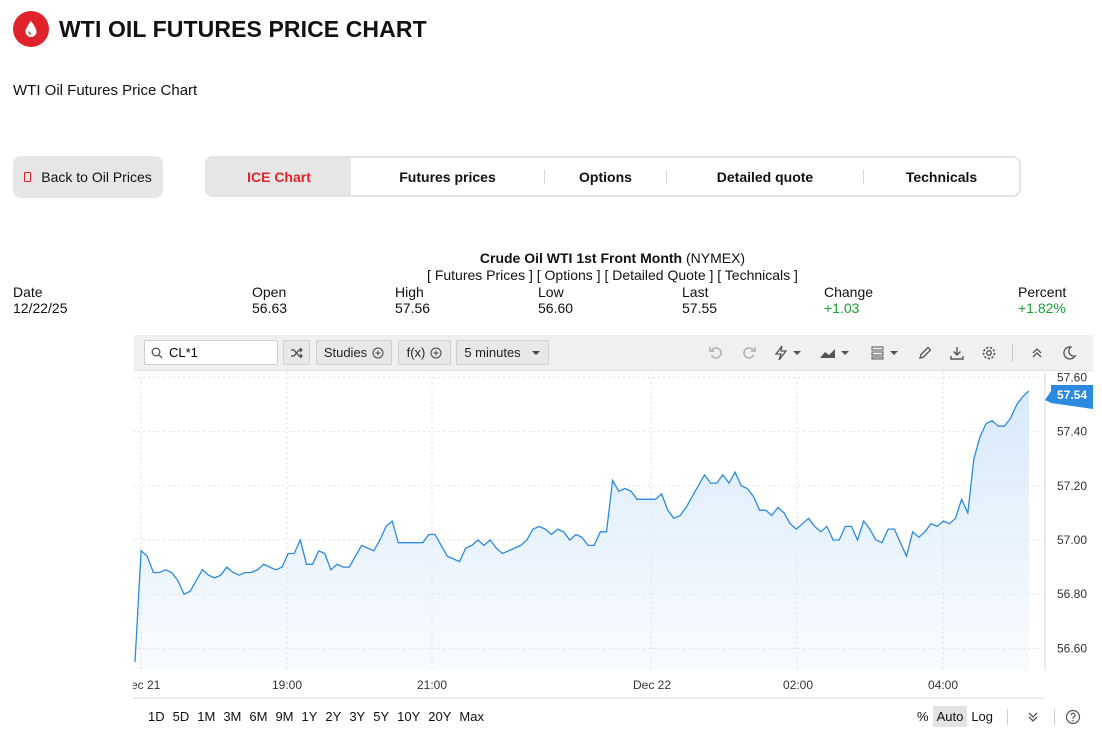  I want to click on chart-toolbar: Studies f(x) 5 minutes, so click(613, 353).